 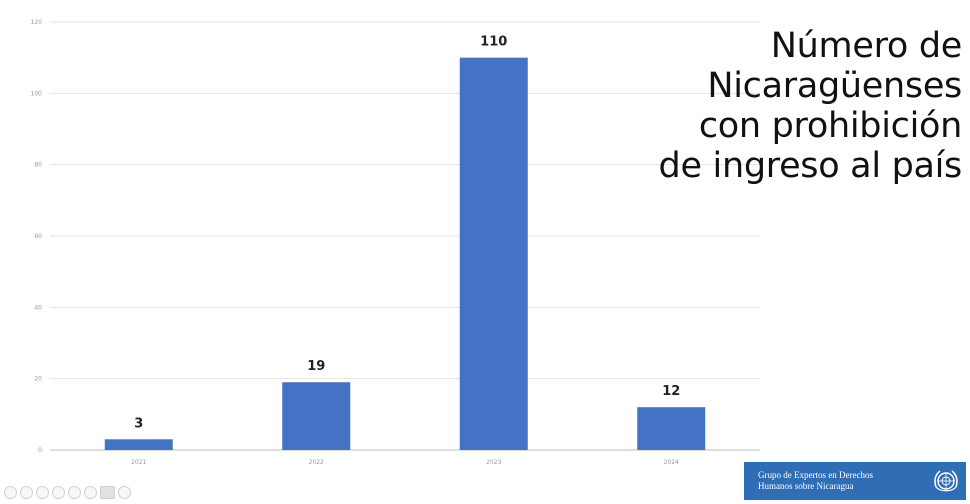 What do you see at coordinates (316, 462) in the screenshot?
I see `x-tick-label: 2022` at bounding box center [316, 462].